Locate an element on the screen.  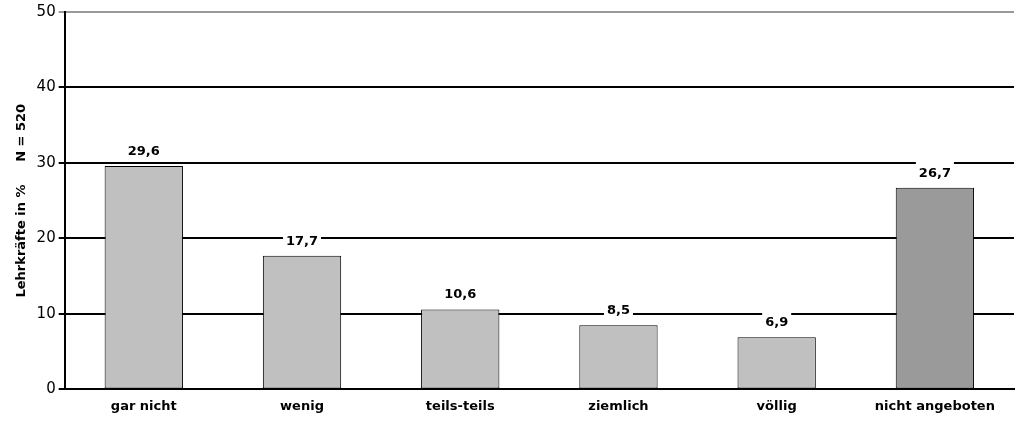
data-label: 29,6 is located at coordinates (143, 150).